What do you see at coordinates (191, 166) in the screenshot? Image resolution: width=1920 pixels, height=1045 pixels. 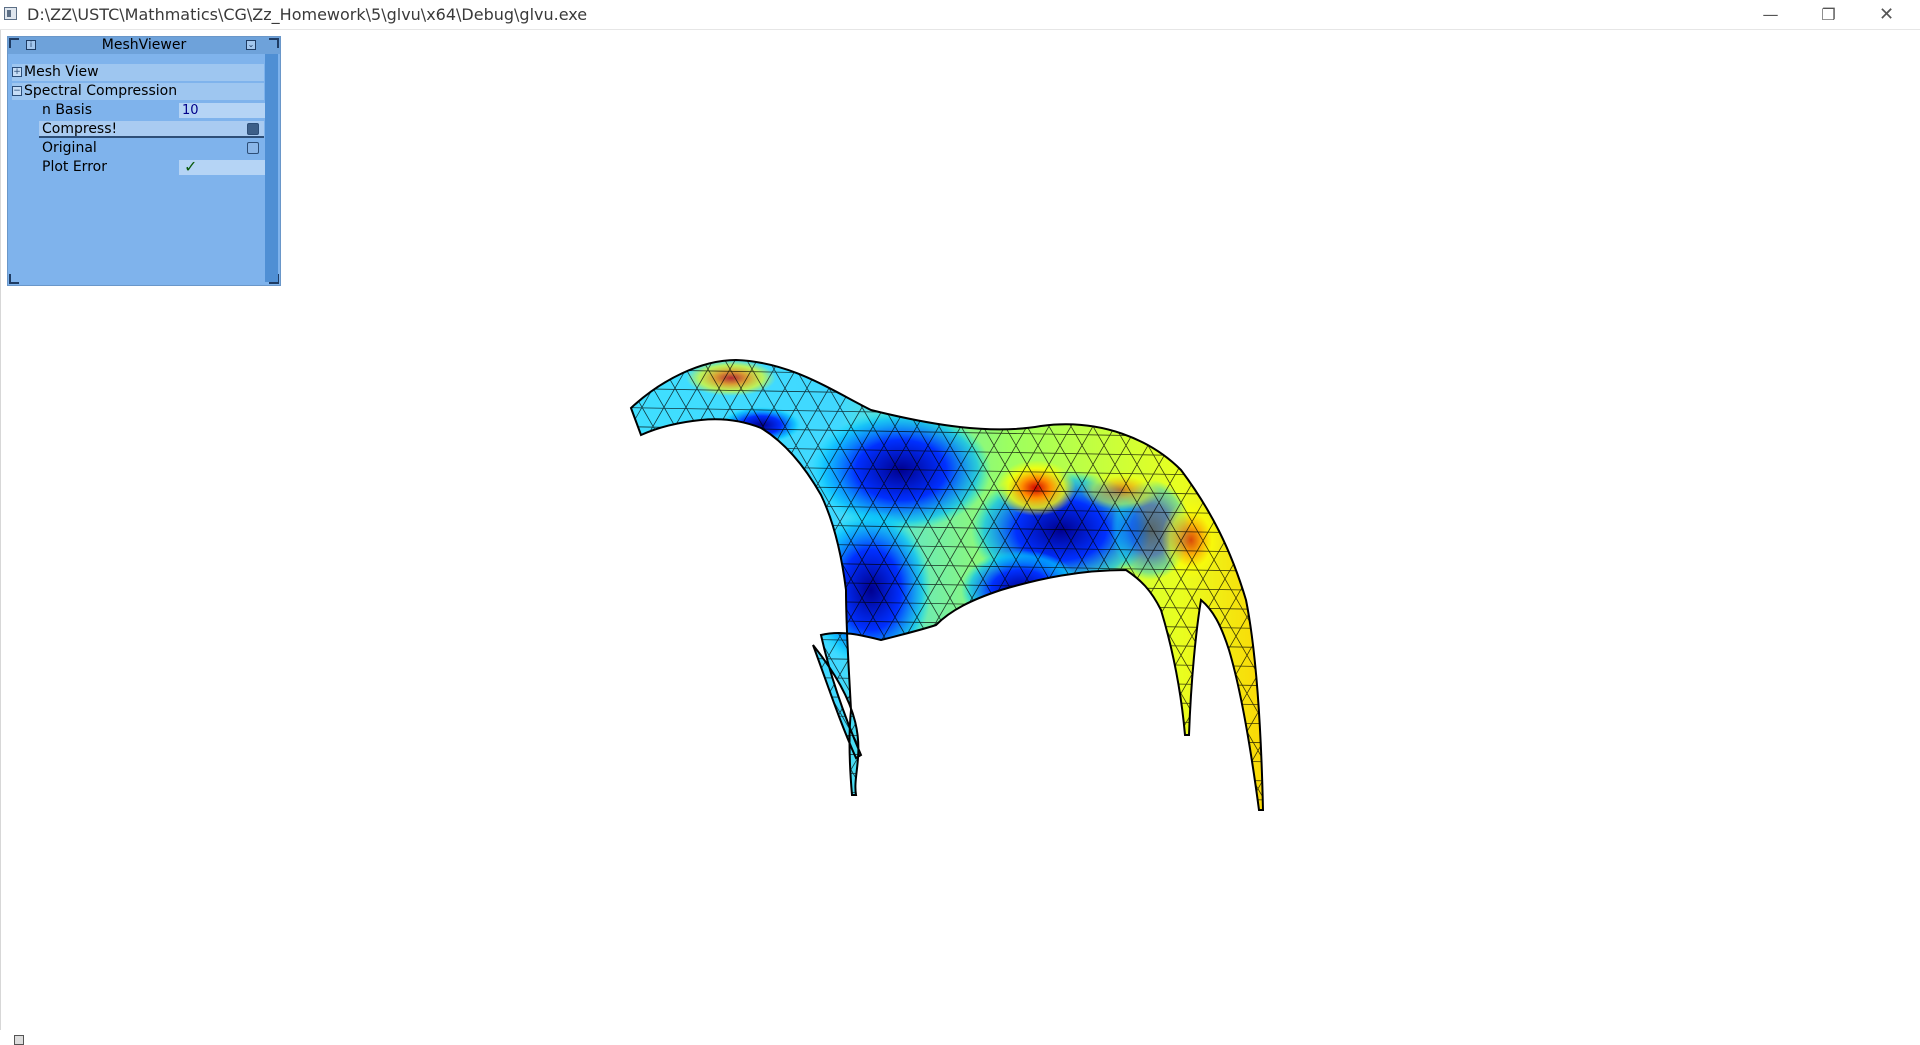 I see `checkmark-icon: ✓` at bounding box center [191, 166].